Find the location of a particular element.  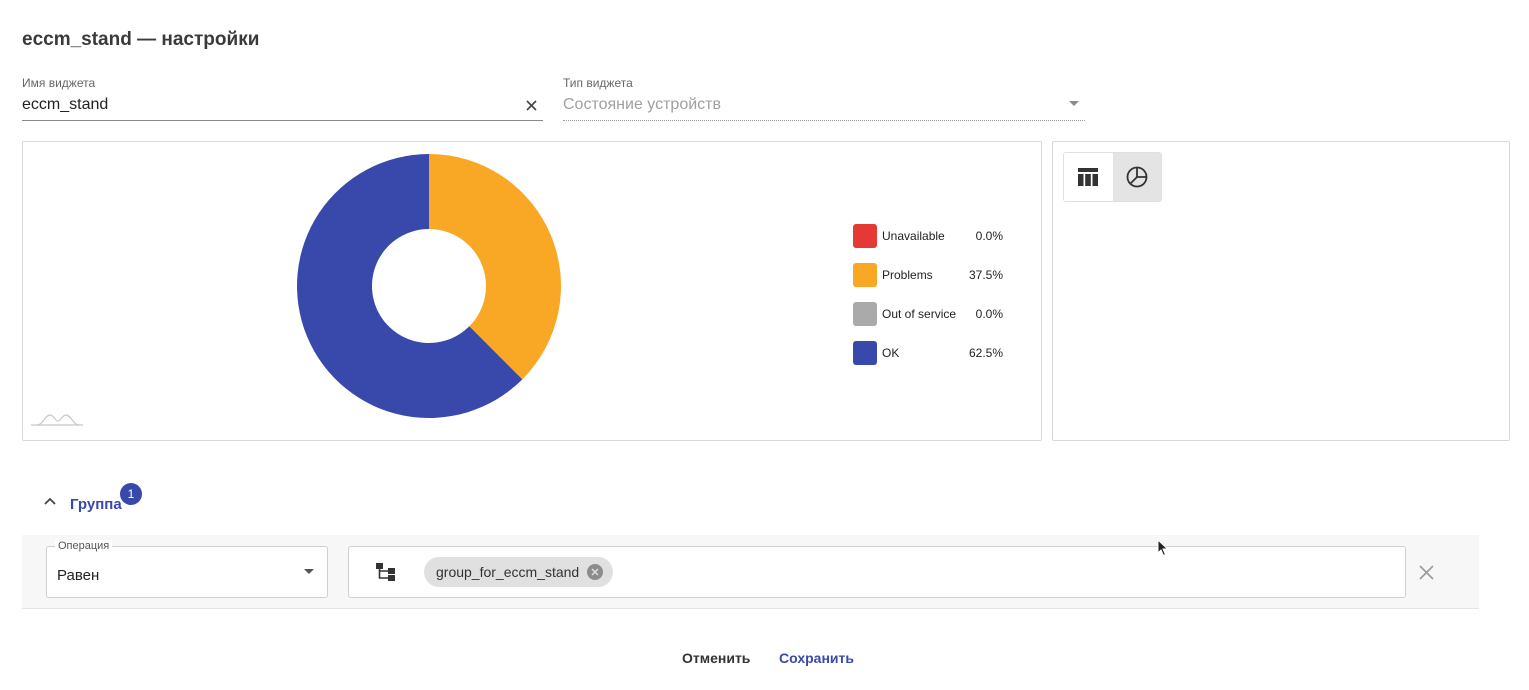

donut-slice-ok is located at coordinates (410, 286).